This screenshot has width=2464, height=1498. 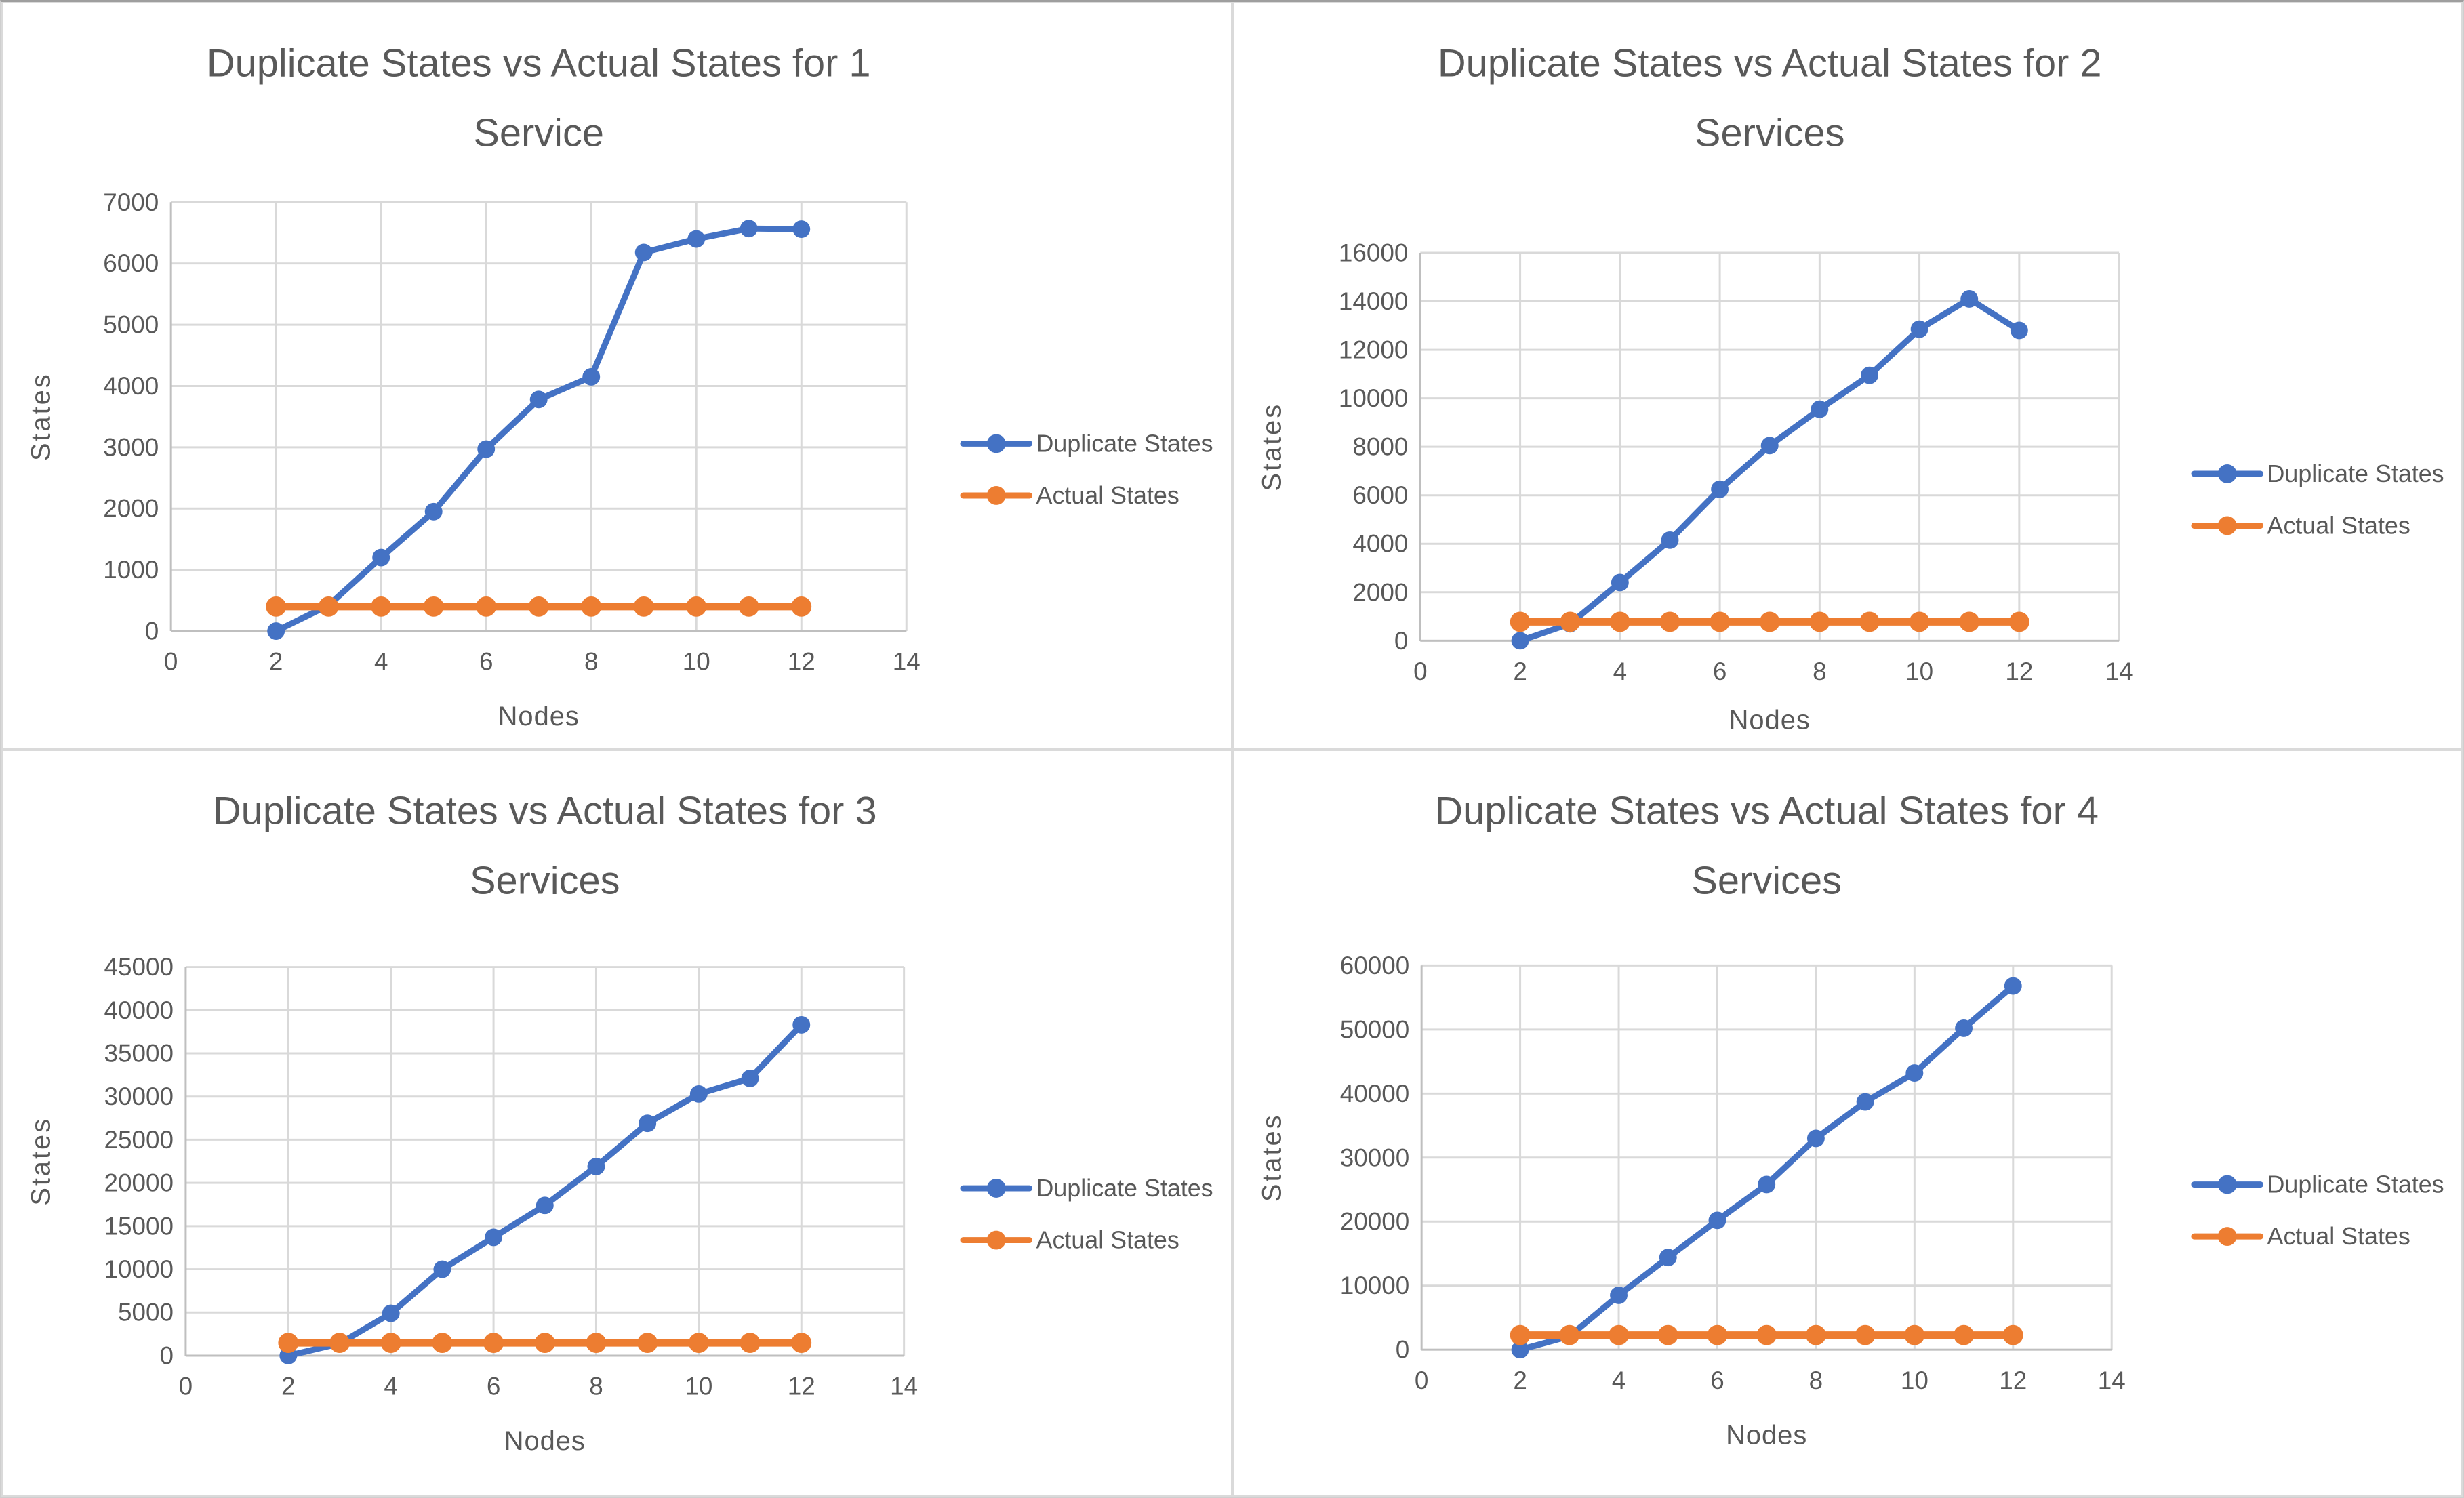 I want to click on y-axis-tick-label: 35000, so click(x=138, y=1053).